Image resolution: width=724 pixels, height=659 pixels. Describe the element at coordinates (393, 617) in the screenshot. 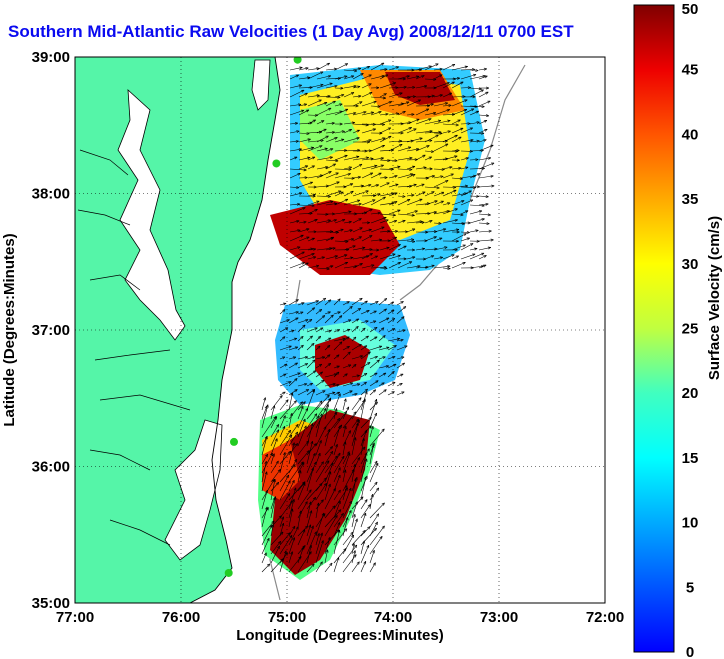

I see `x-tick-label: 74:00` at that location.